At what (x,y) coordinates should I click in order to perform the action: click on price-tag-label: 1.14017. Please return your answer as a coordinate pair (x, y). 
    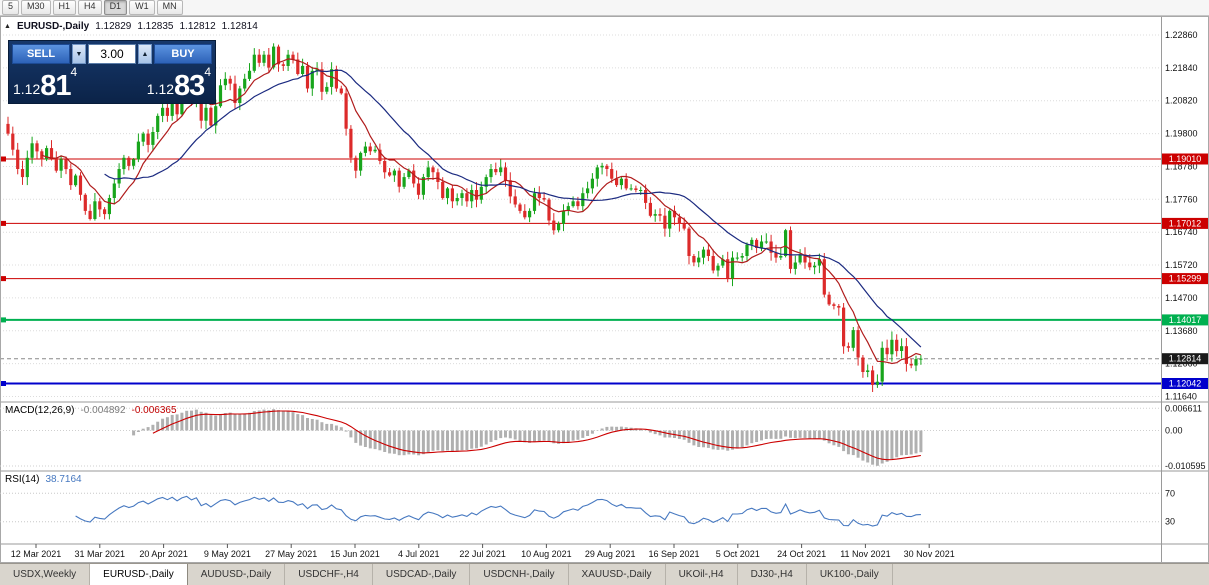
    Looking at the image, I should click on (1185, 320).